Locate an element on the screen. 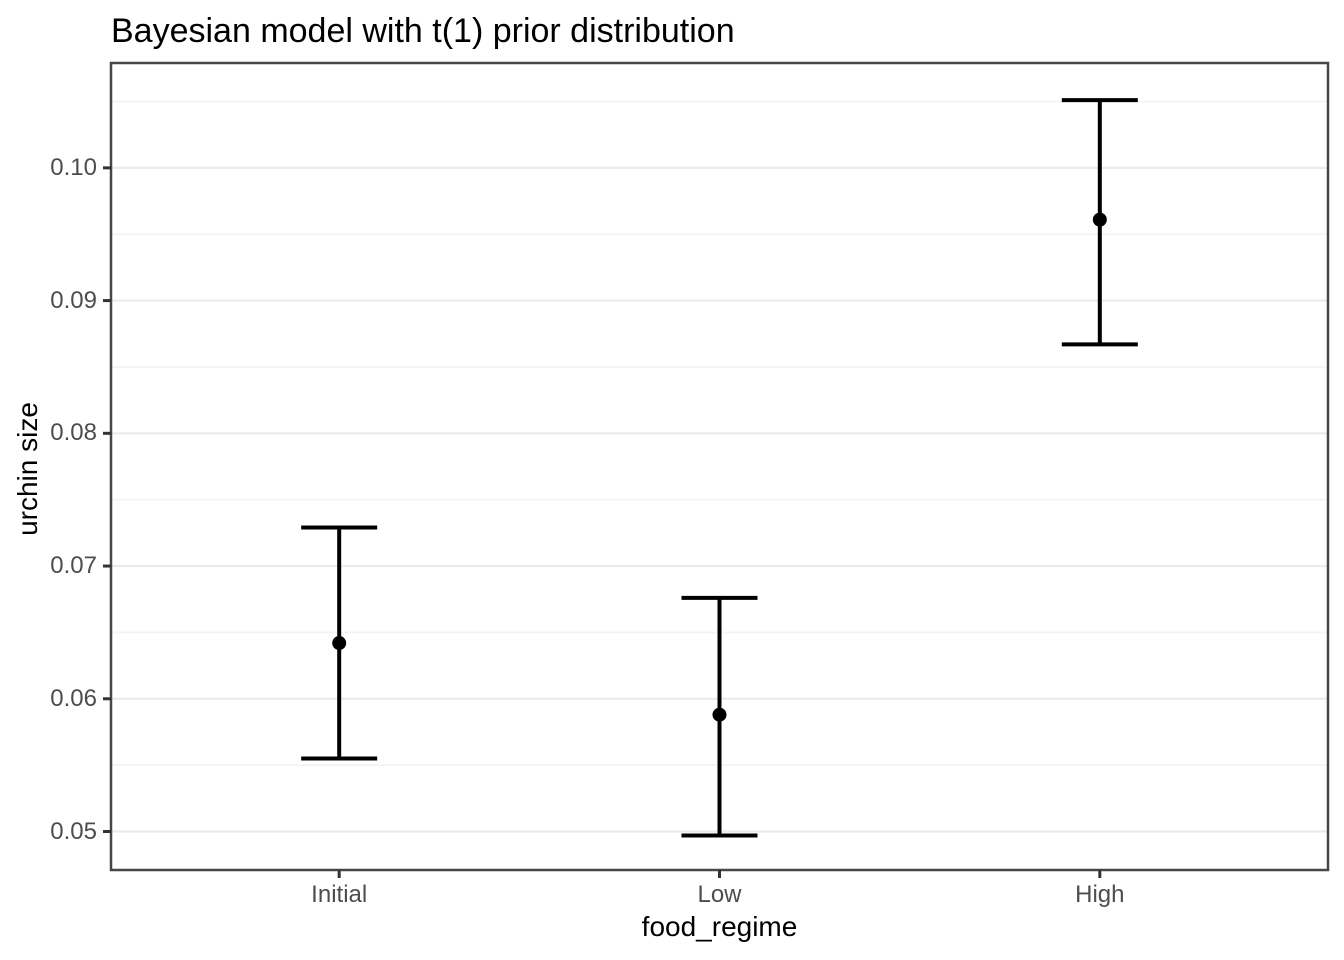  y-tick-label-0.05: 0.05 is located at coordinates (73, 831).